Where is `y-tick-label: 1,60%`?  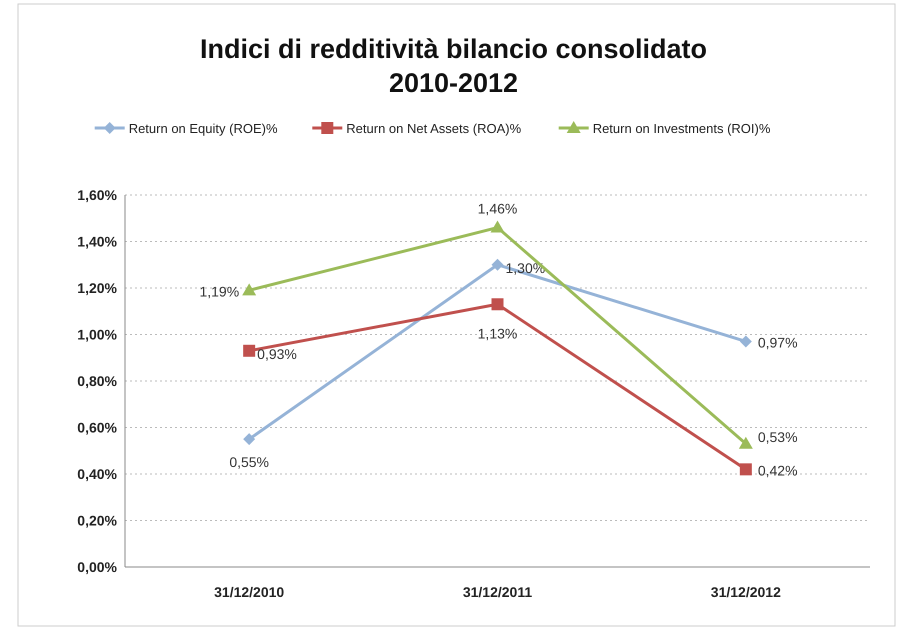 y-tick-label: 1,60% is located at coordinates (97, 195).